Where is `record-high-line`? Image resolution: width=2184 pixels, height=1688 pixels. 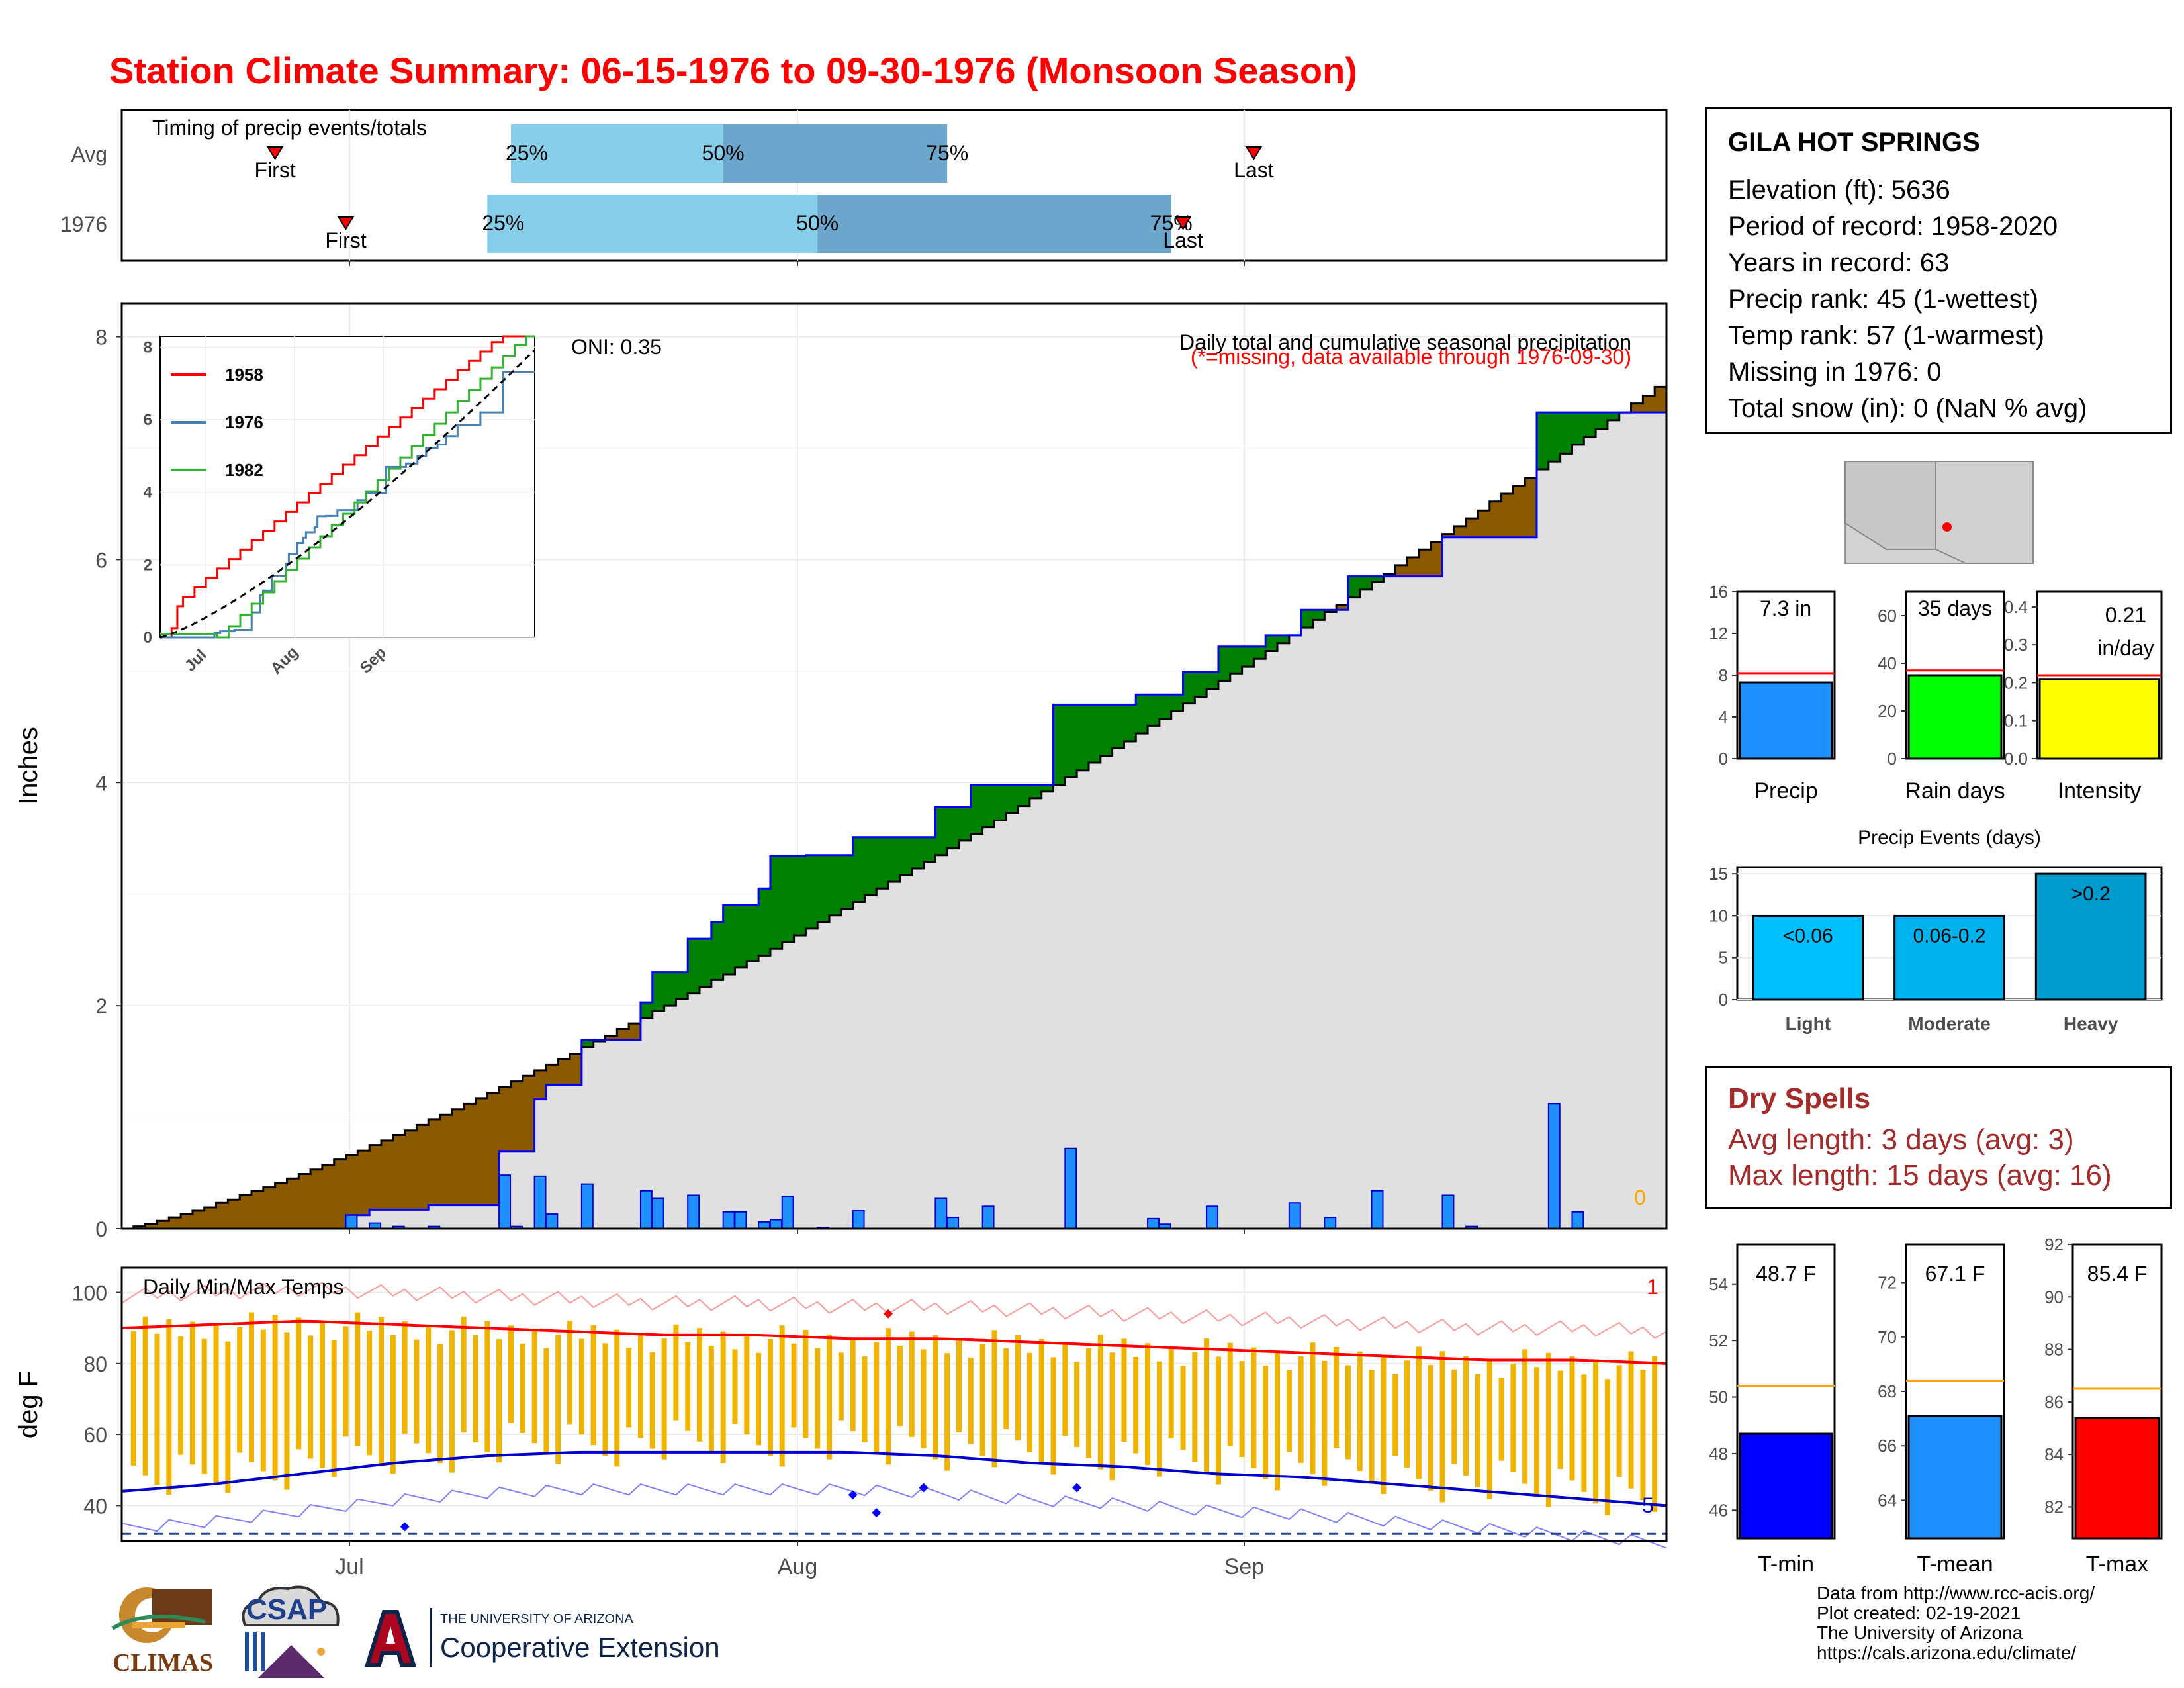
record-high-line is located at coordinates (894, 1310).